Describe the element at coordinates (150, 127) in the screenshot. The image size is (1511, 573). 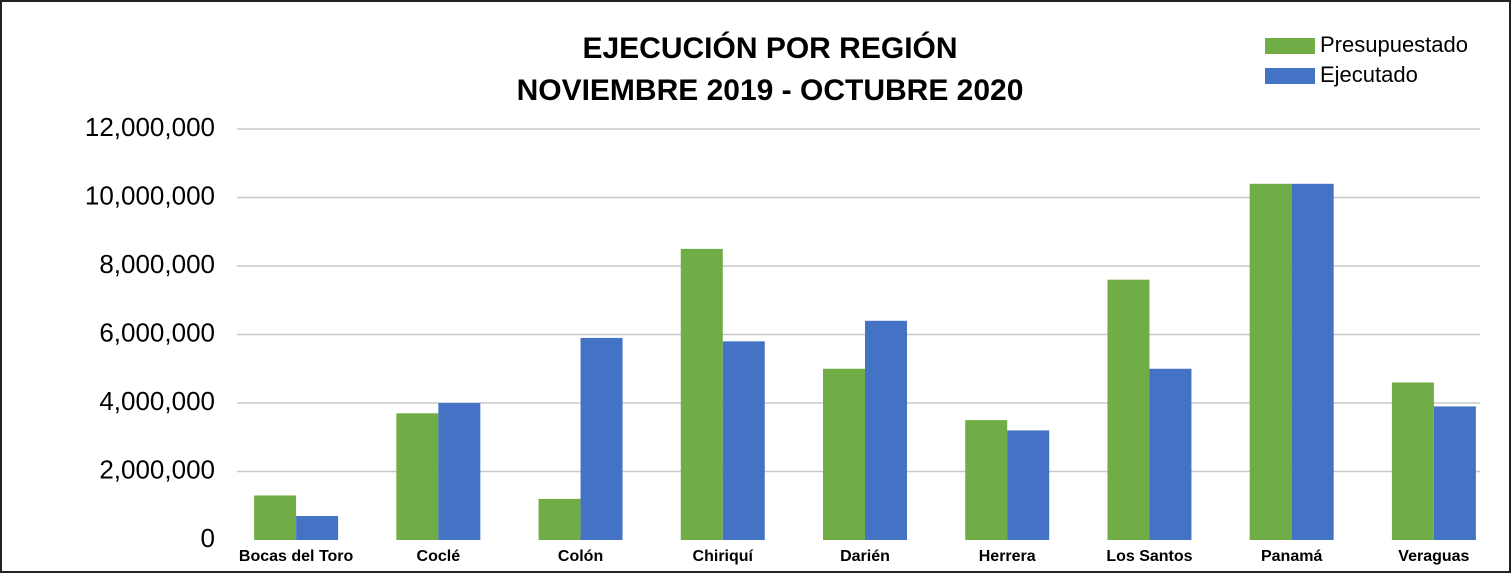
I see `y-tick-label: 12,000,000` at that location.